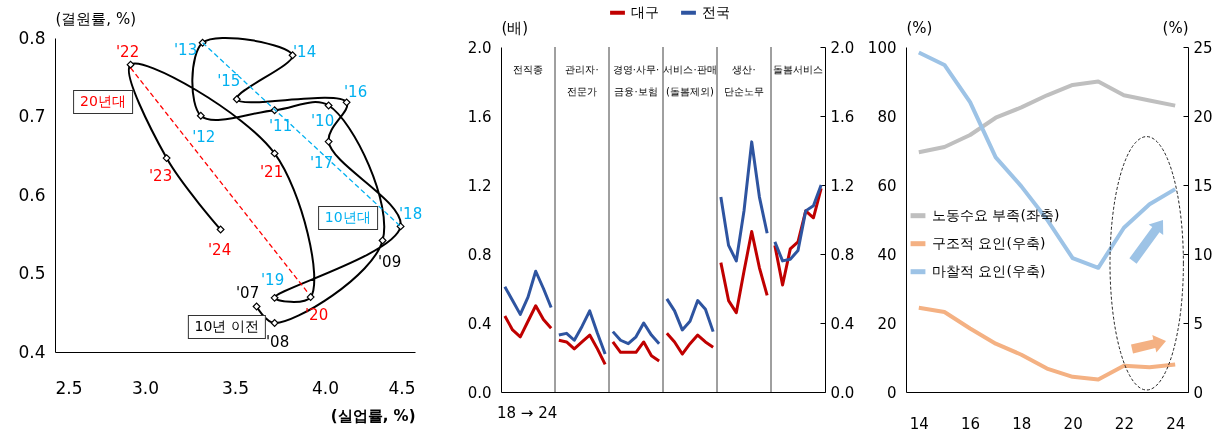 The height and width of the screenshot is (439, 1227). I want to click on y-tick-label: 0, so click(891, 392).